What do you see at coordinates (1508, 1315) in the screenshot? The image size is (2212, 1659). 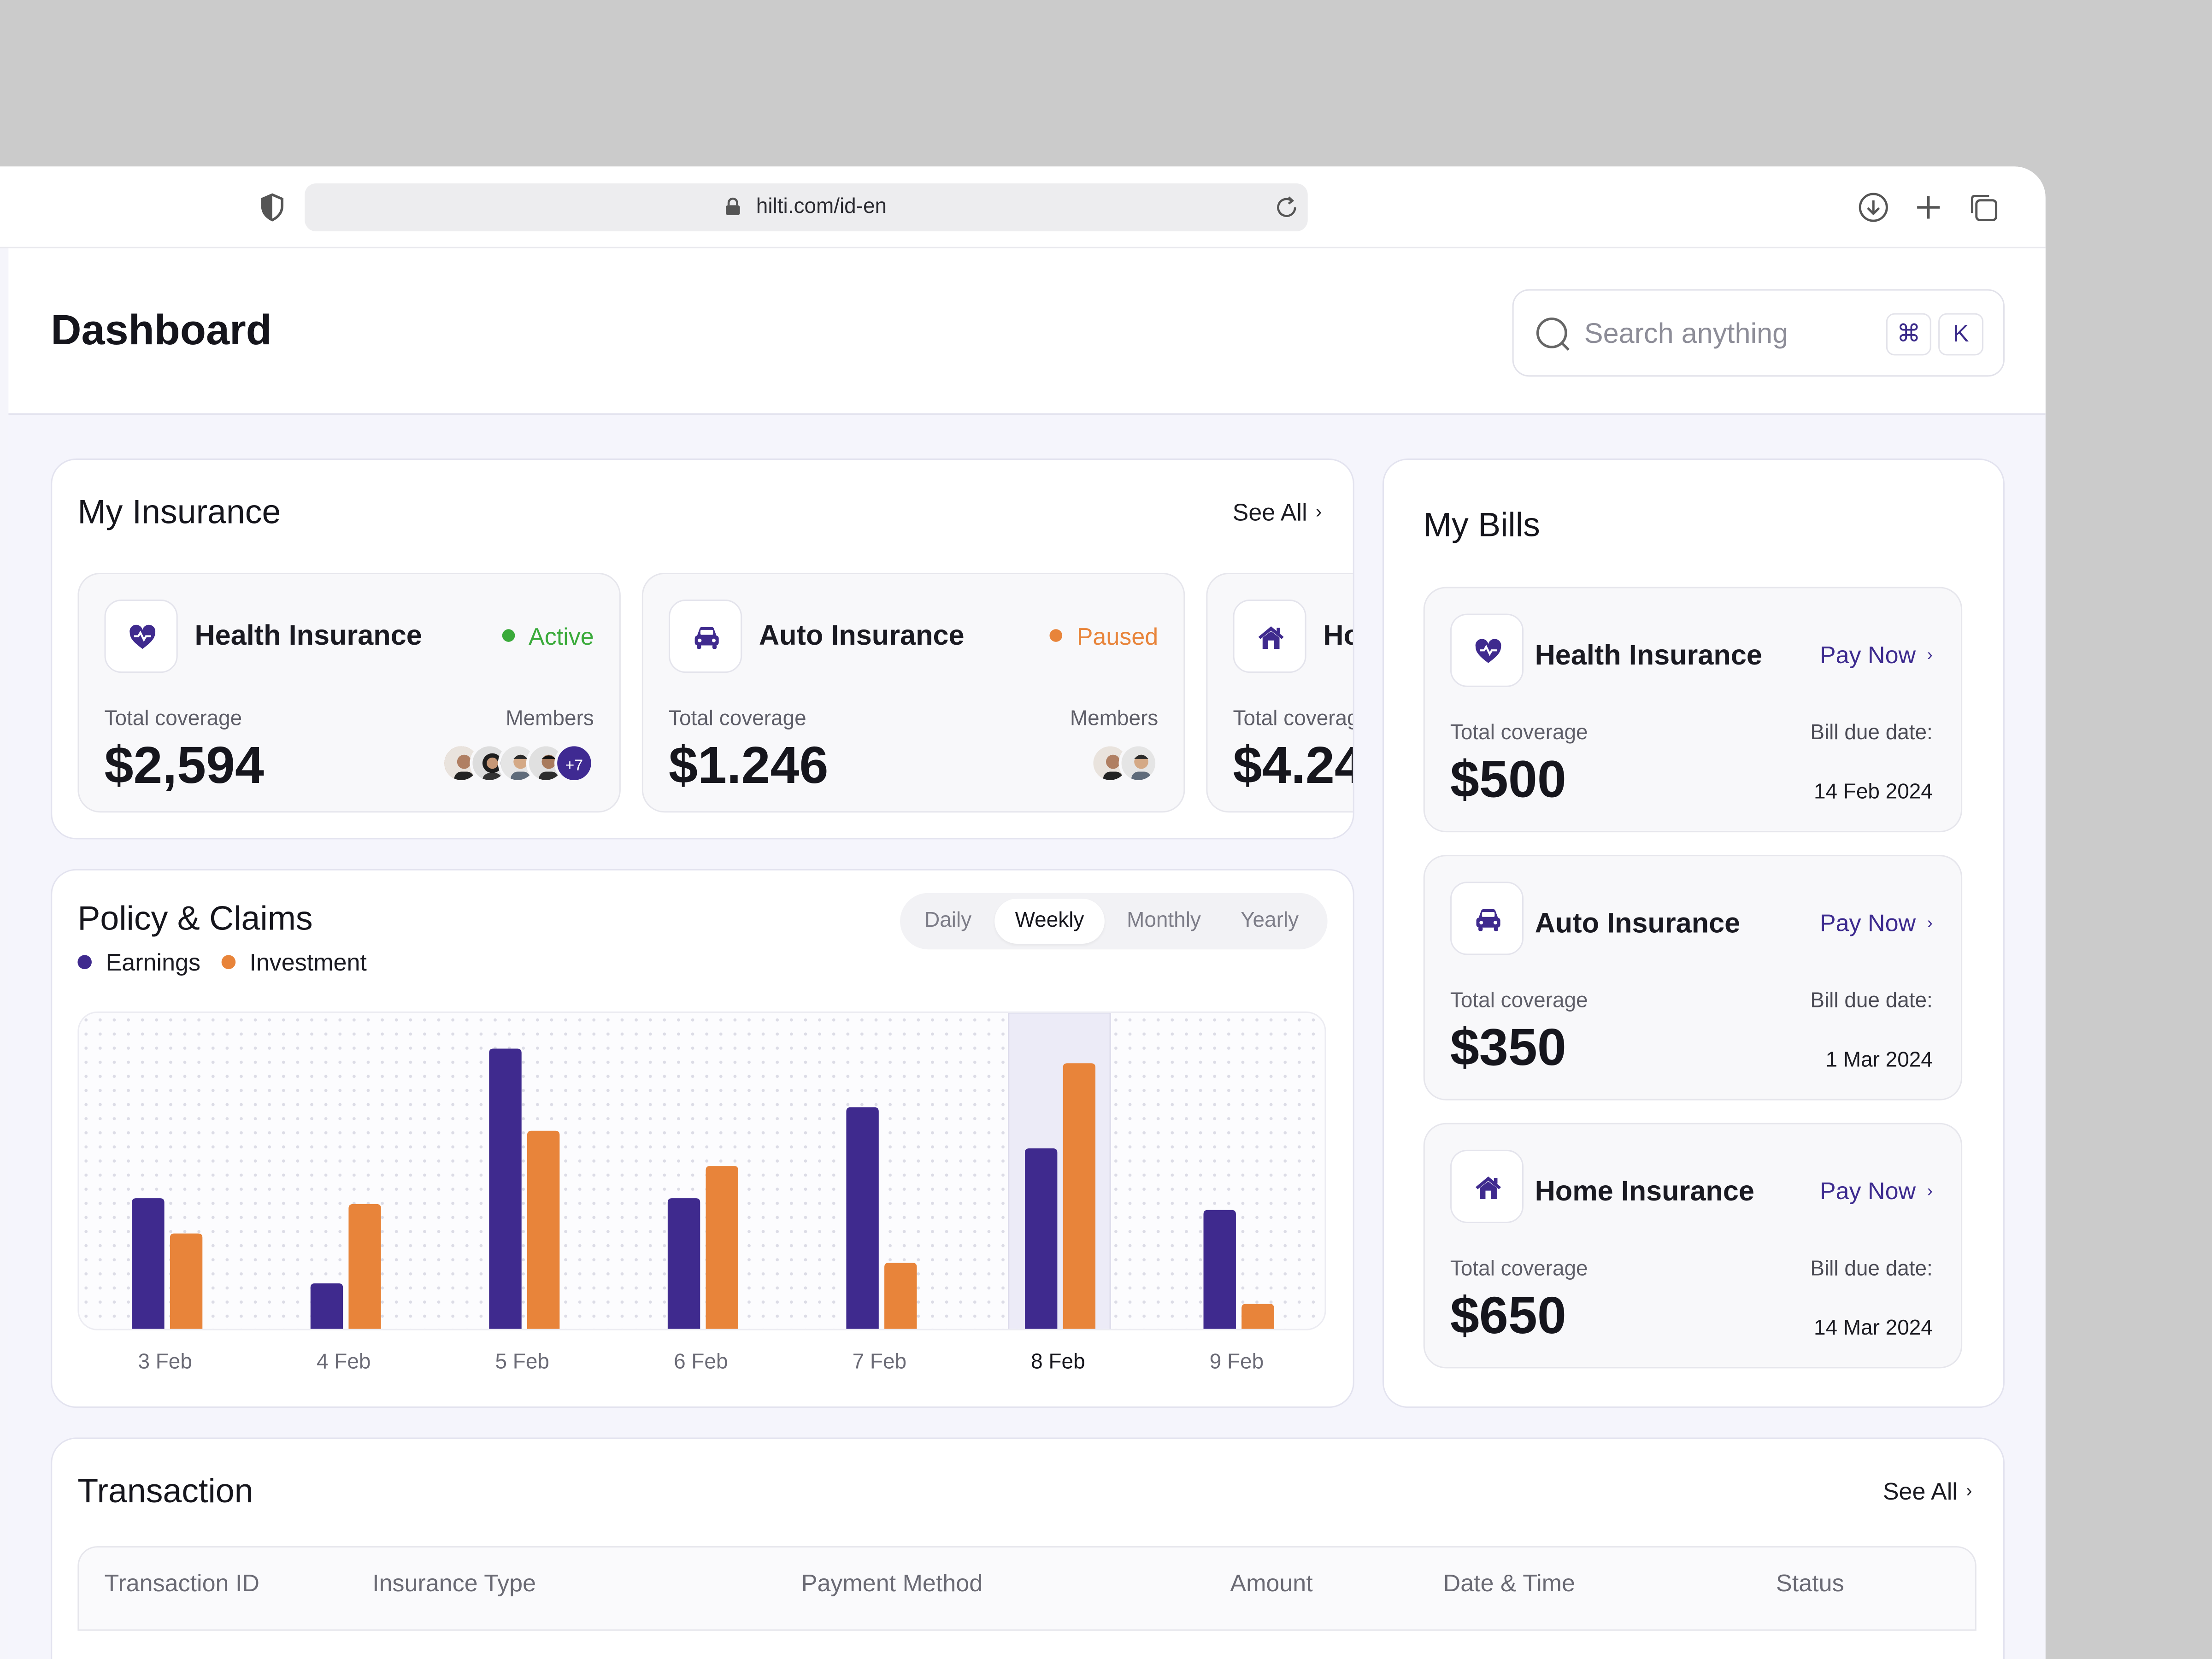 I see `bill-amount: $650` at bounding box center [1508, 1315].